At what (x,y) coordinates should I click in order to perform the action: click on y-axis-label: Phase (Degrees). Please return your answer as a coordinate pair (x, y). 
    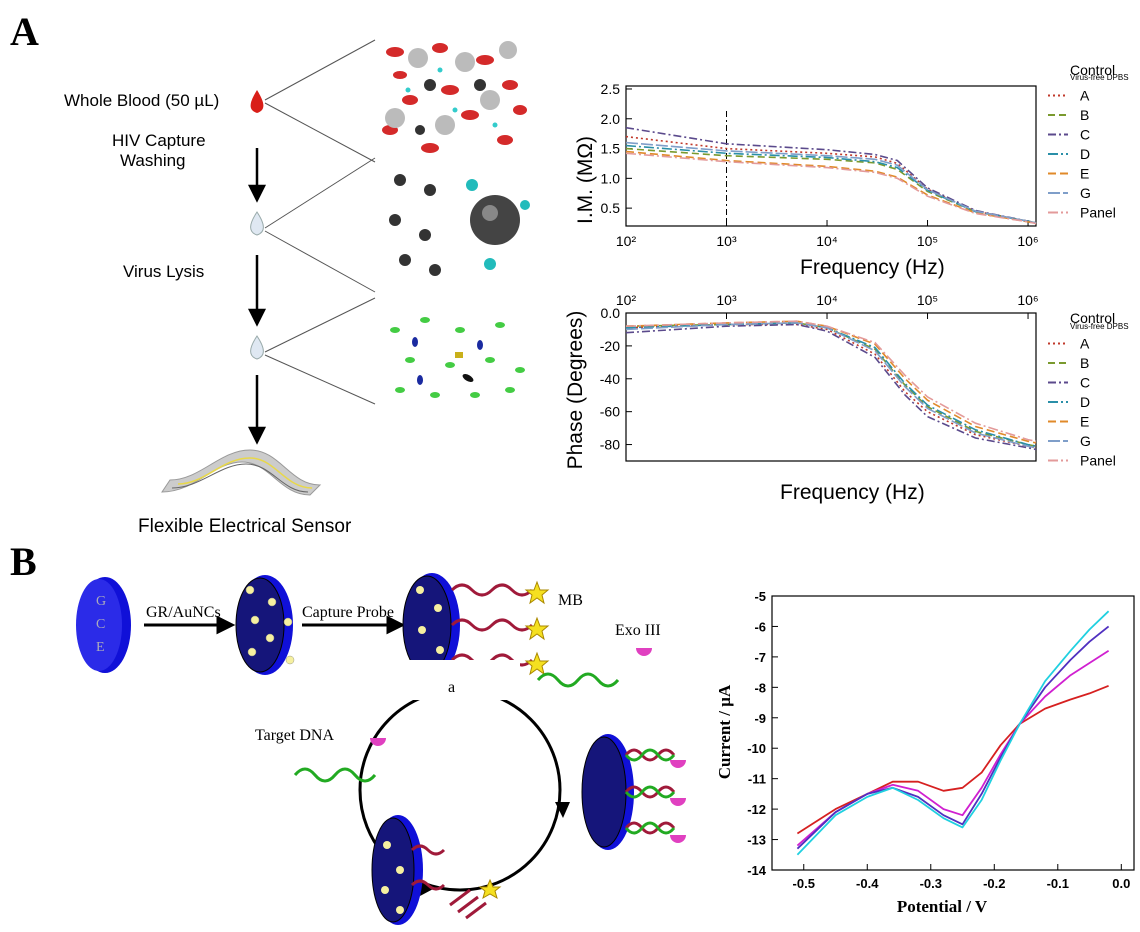
    Looking at the image, I should click on (575, 390).